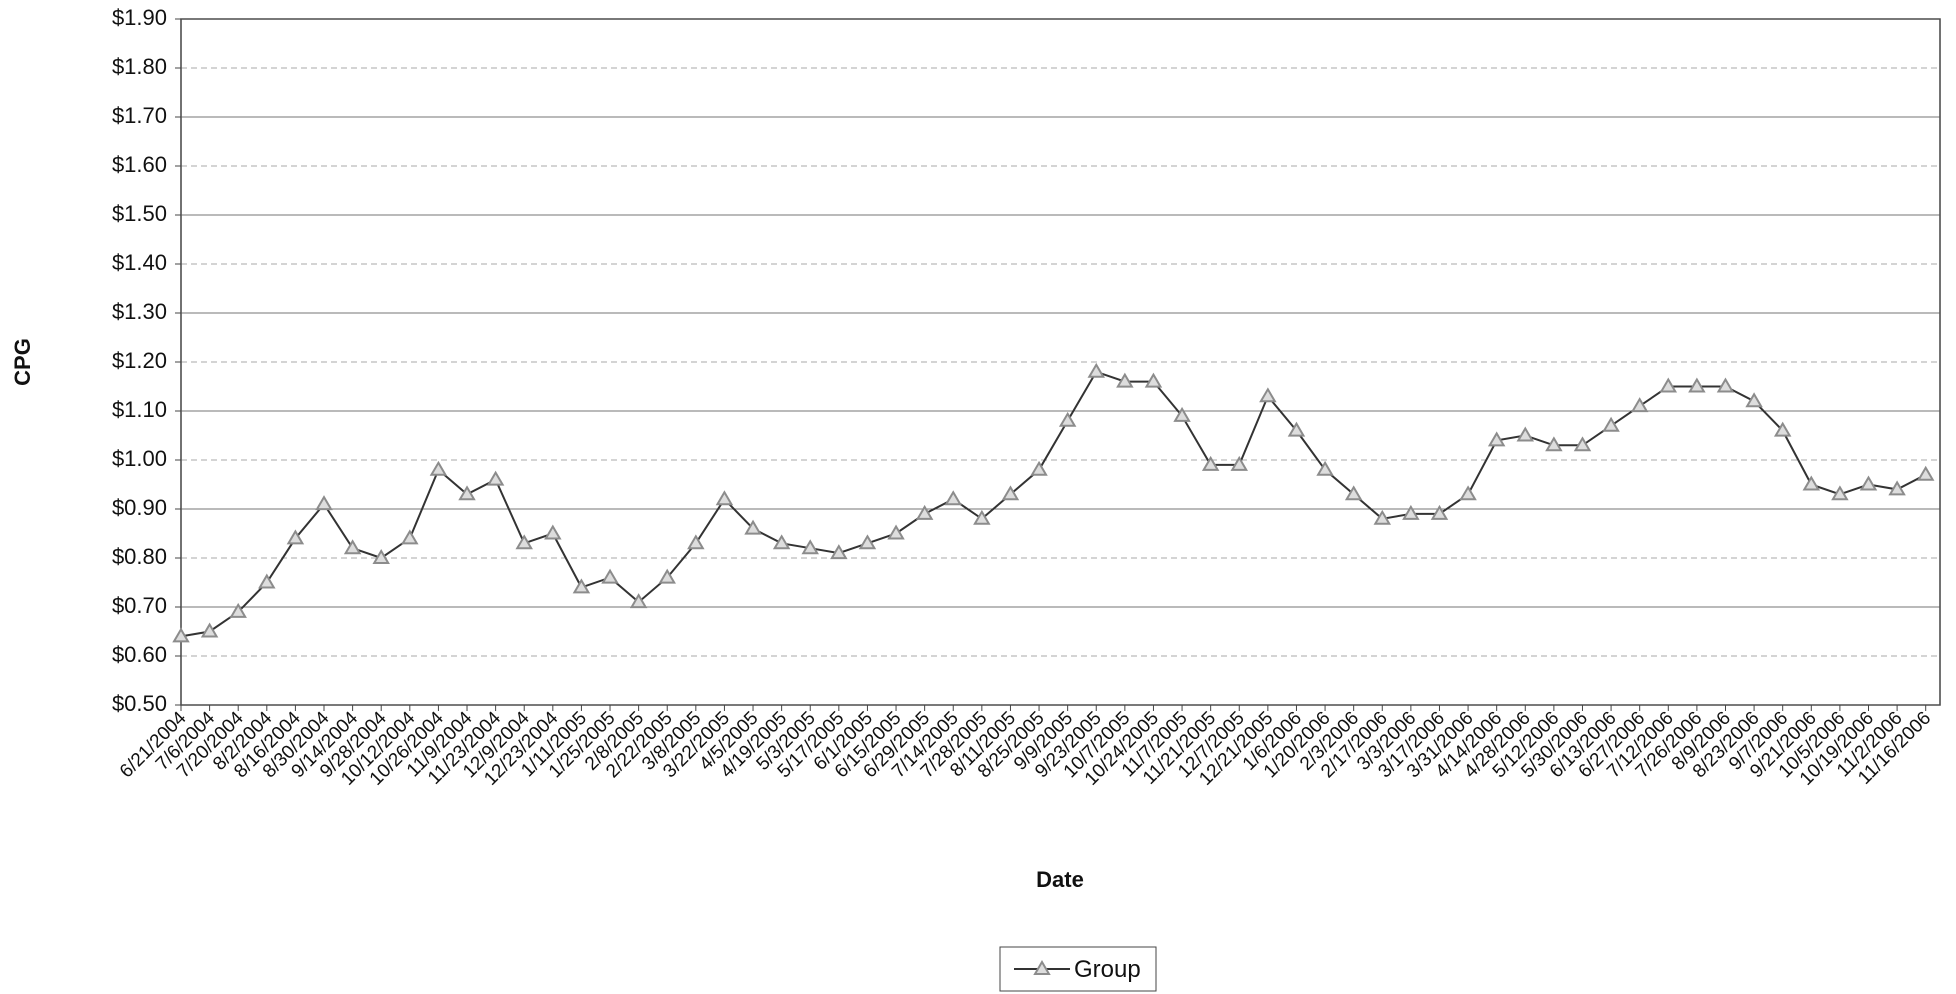 This screenshot has height=994, width=1956. Describe the element at coordinates (139, 556) in the screenshot. I see `y-tick-label: $0.80` at that location.